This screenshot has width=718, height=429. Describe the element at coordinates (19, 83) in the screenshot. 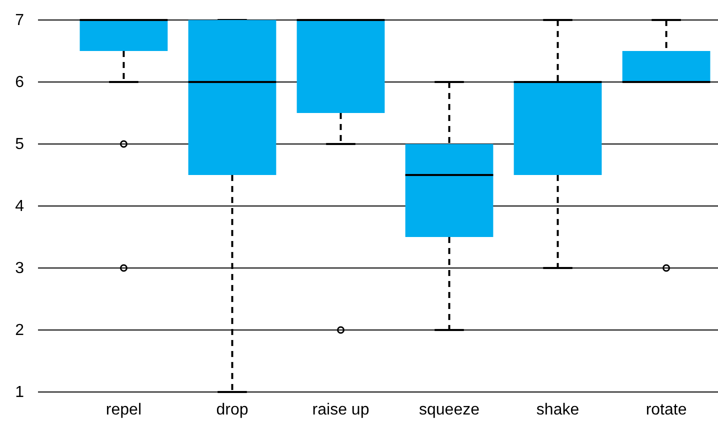

I see `y-tick-label: 6` at that location.